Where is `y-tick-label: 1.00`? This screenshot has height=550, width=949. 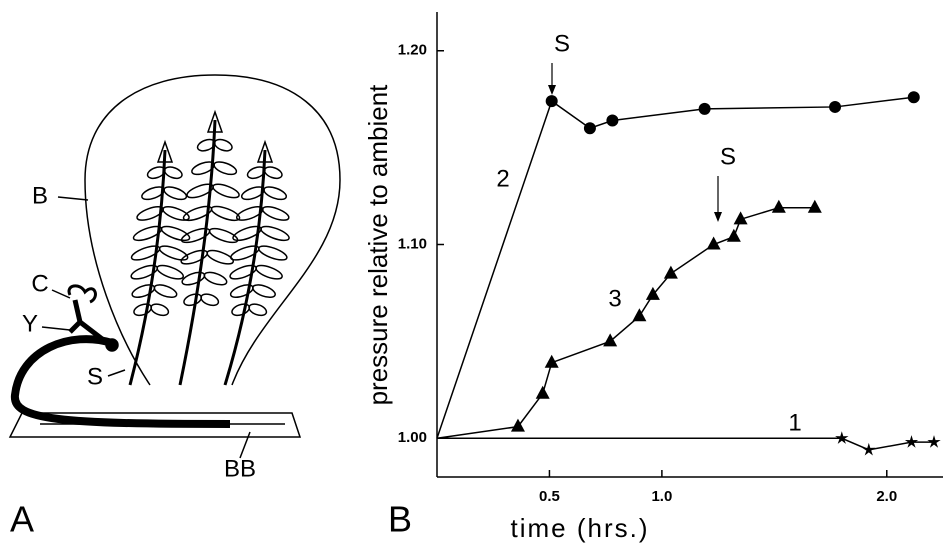 y-tick-label: 1.00 is located at coordinates (412, 437).